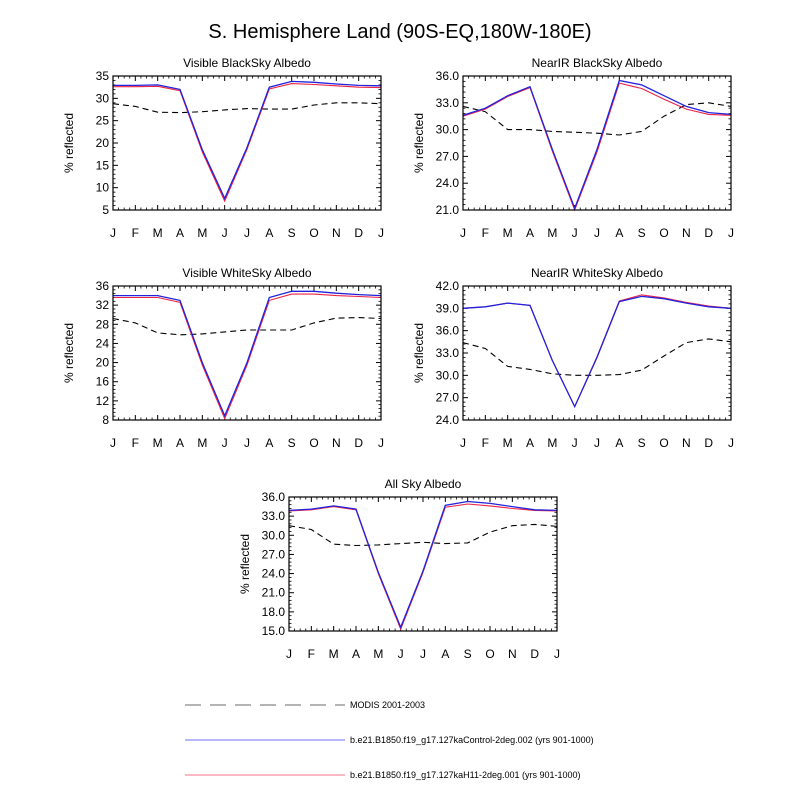 The height and width of the screenshot is (800, 800). Describe the element at coordinates (103, 382) in the screenshot. I see `y-tick-label: 16` at that location.